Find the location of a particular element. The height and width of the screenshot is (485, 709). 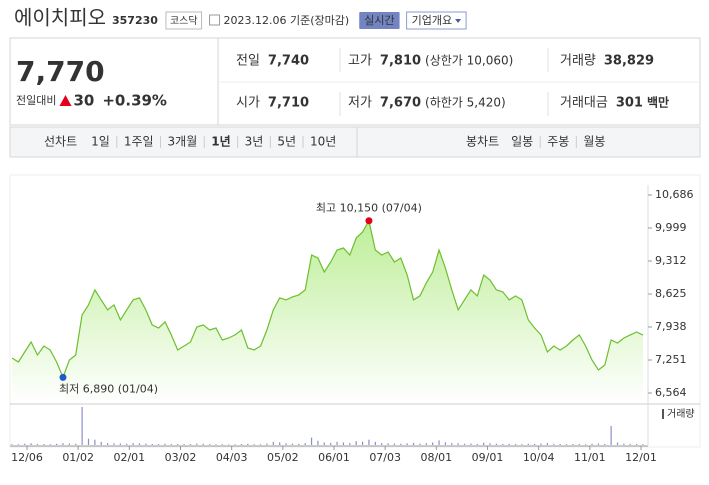

y-tick-label: 7,938 is located at coordinates (671, 326).